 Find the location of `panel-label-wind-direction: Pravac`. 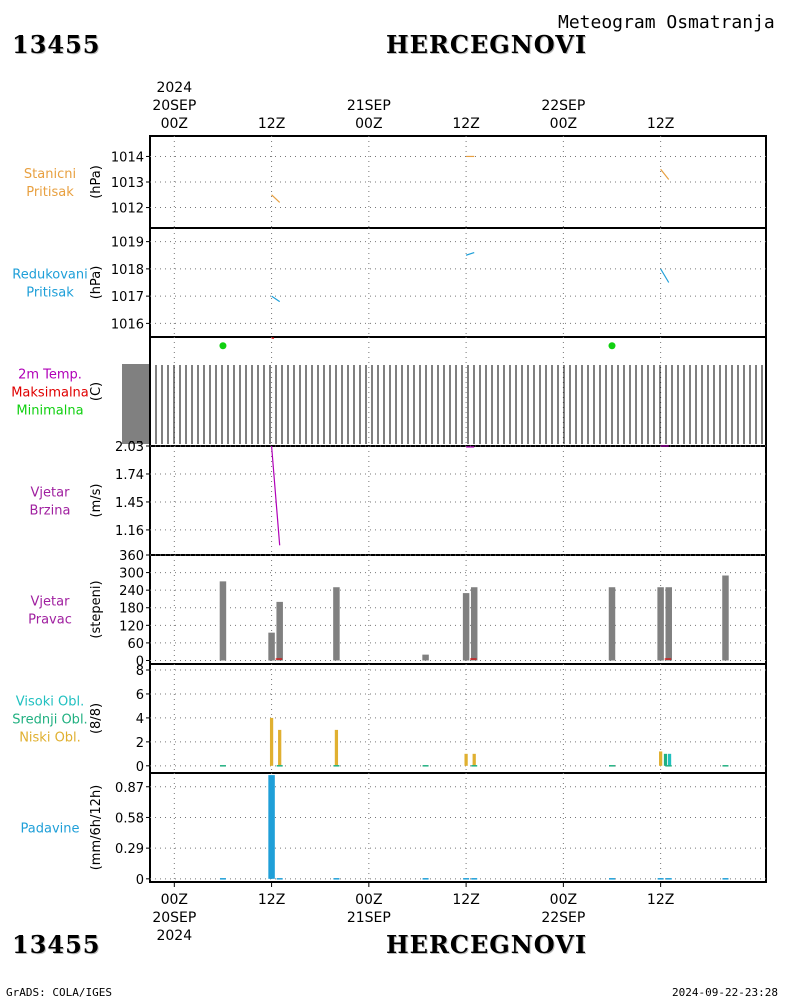

panel-label-wind-direction: Pravac is located at coordinates (50, 620).